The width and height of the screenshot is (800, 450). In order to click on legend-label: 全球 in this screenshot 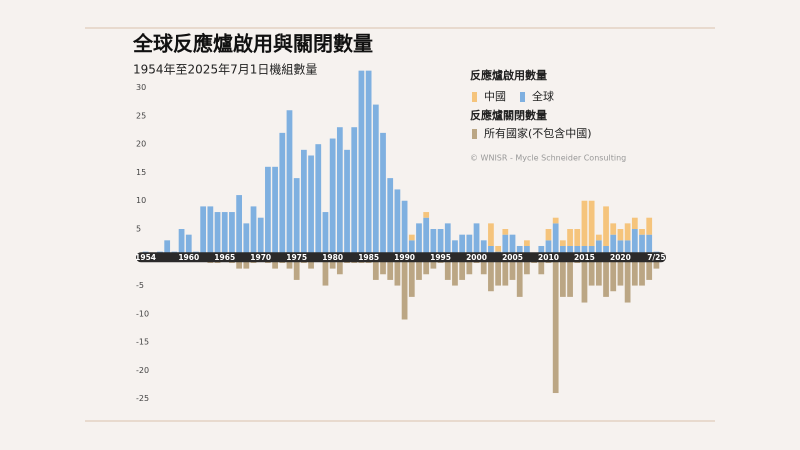, I will do `click(543, 96)`.